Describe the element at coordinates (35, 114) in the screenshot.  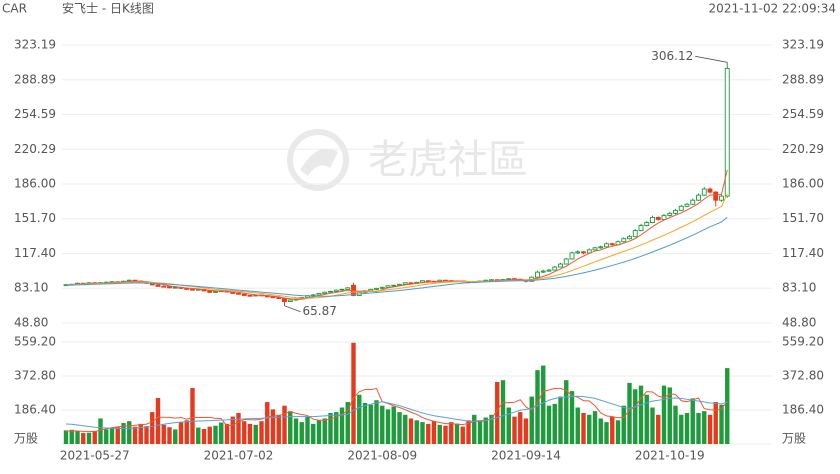
I see `y-tick-label: 254.59` at that location.